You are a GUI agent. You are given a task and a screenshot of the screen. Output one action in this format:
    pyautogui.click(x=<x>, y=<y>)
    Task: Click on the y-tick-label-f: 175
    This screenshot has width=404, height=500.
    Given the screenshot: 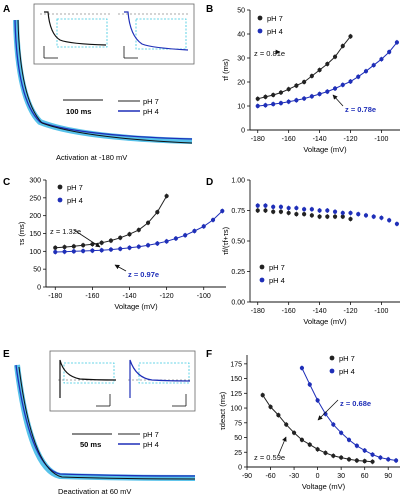 What is the action you would take?
    pyautogui.click(x=236, y=364)
    